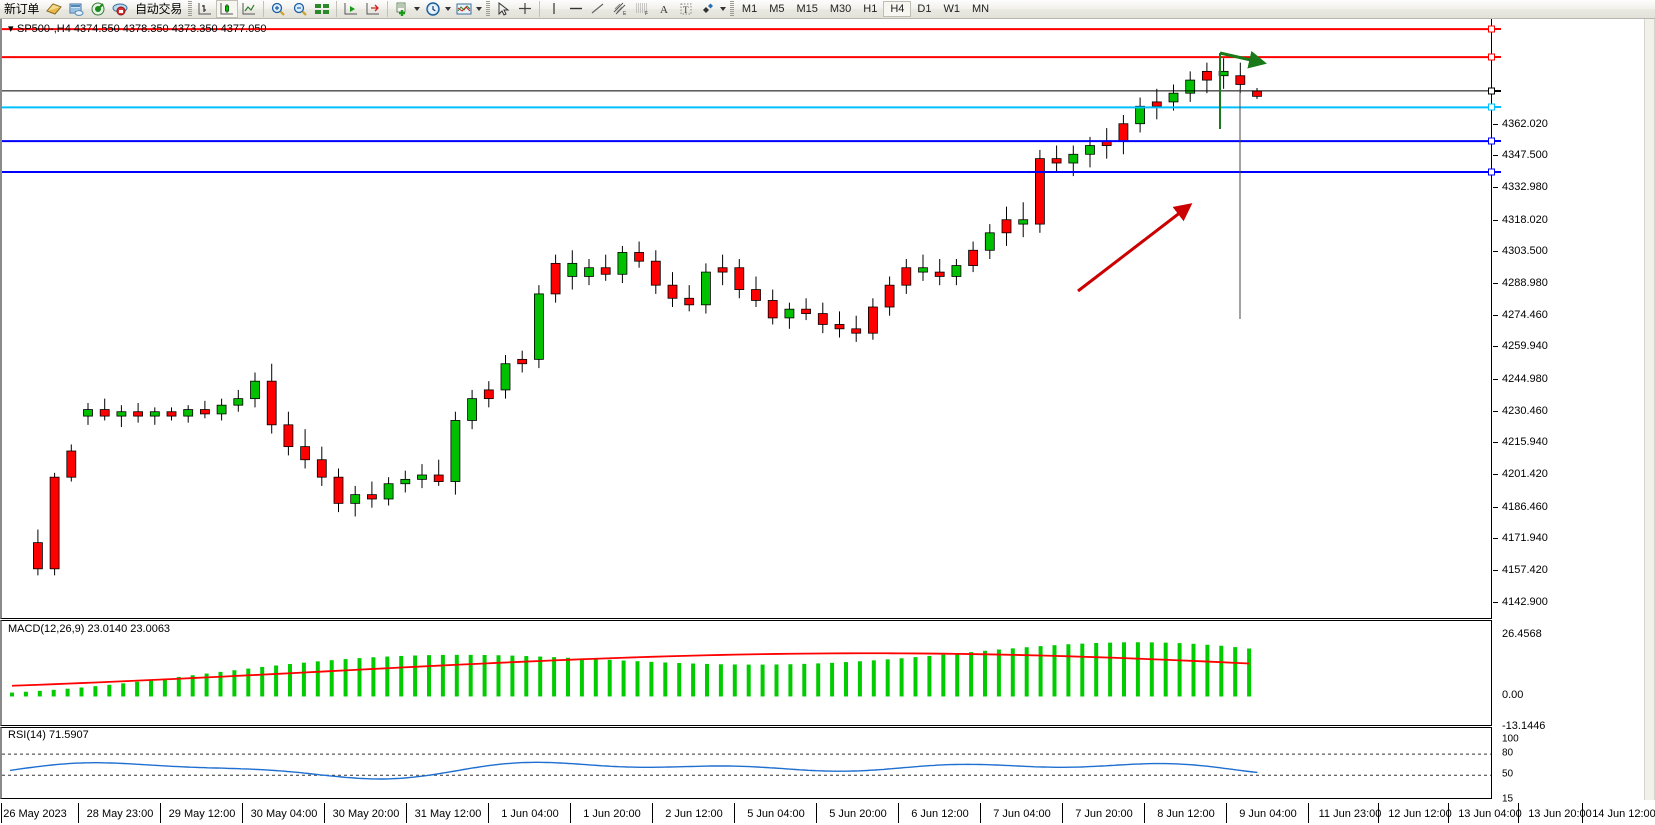 The width and height of the screenshot is (1655, 825). I want to click on objects-icon, so click(708, 9).